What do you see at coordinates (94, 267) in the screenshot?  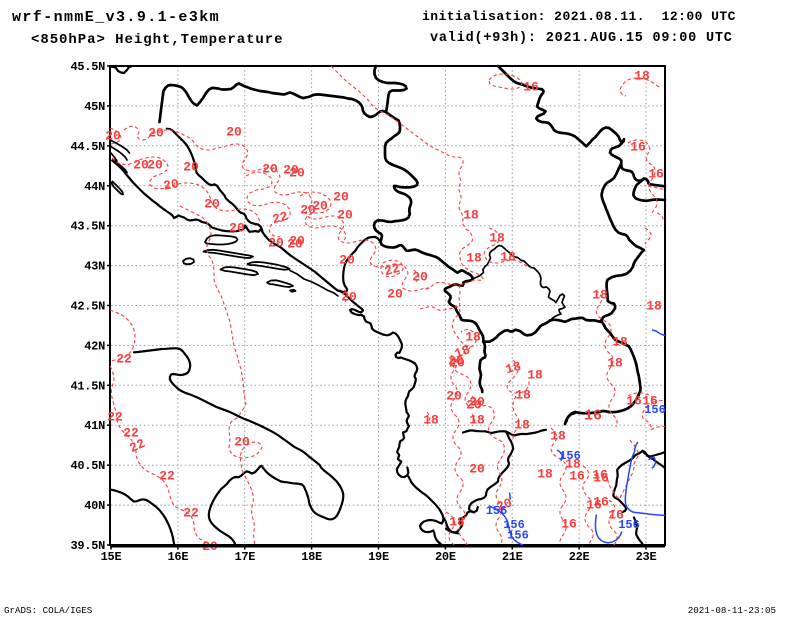 I see `svg-text: 43N` at bounding box center [94, 267].